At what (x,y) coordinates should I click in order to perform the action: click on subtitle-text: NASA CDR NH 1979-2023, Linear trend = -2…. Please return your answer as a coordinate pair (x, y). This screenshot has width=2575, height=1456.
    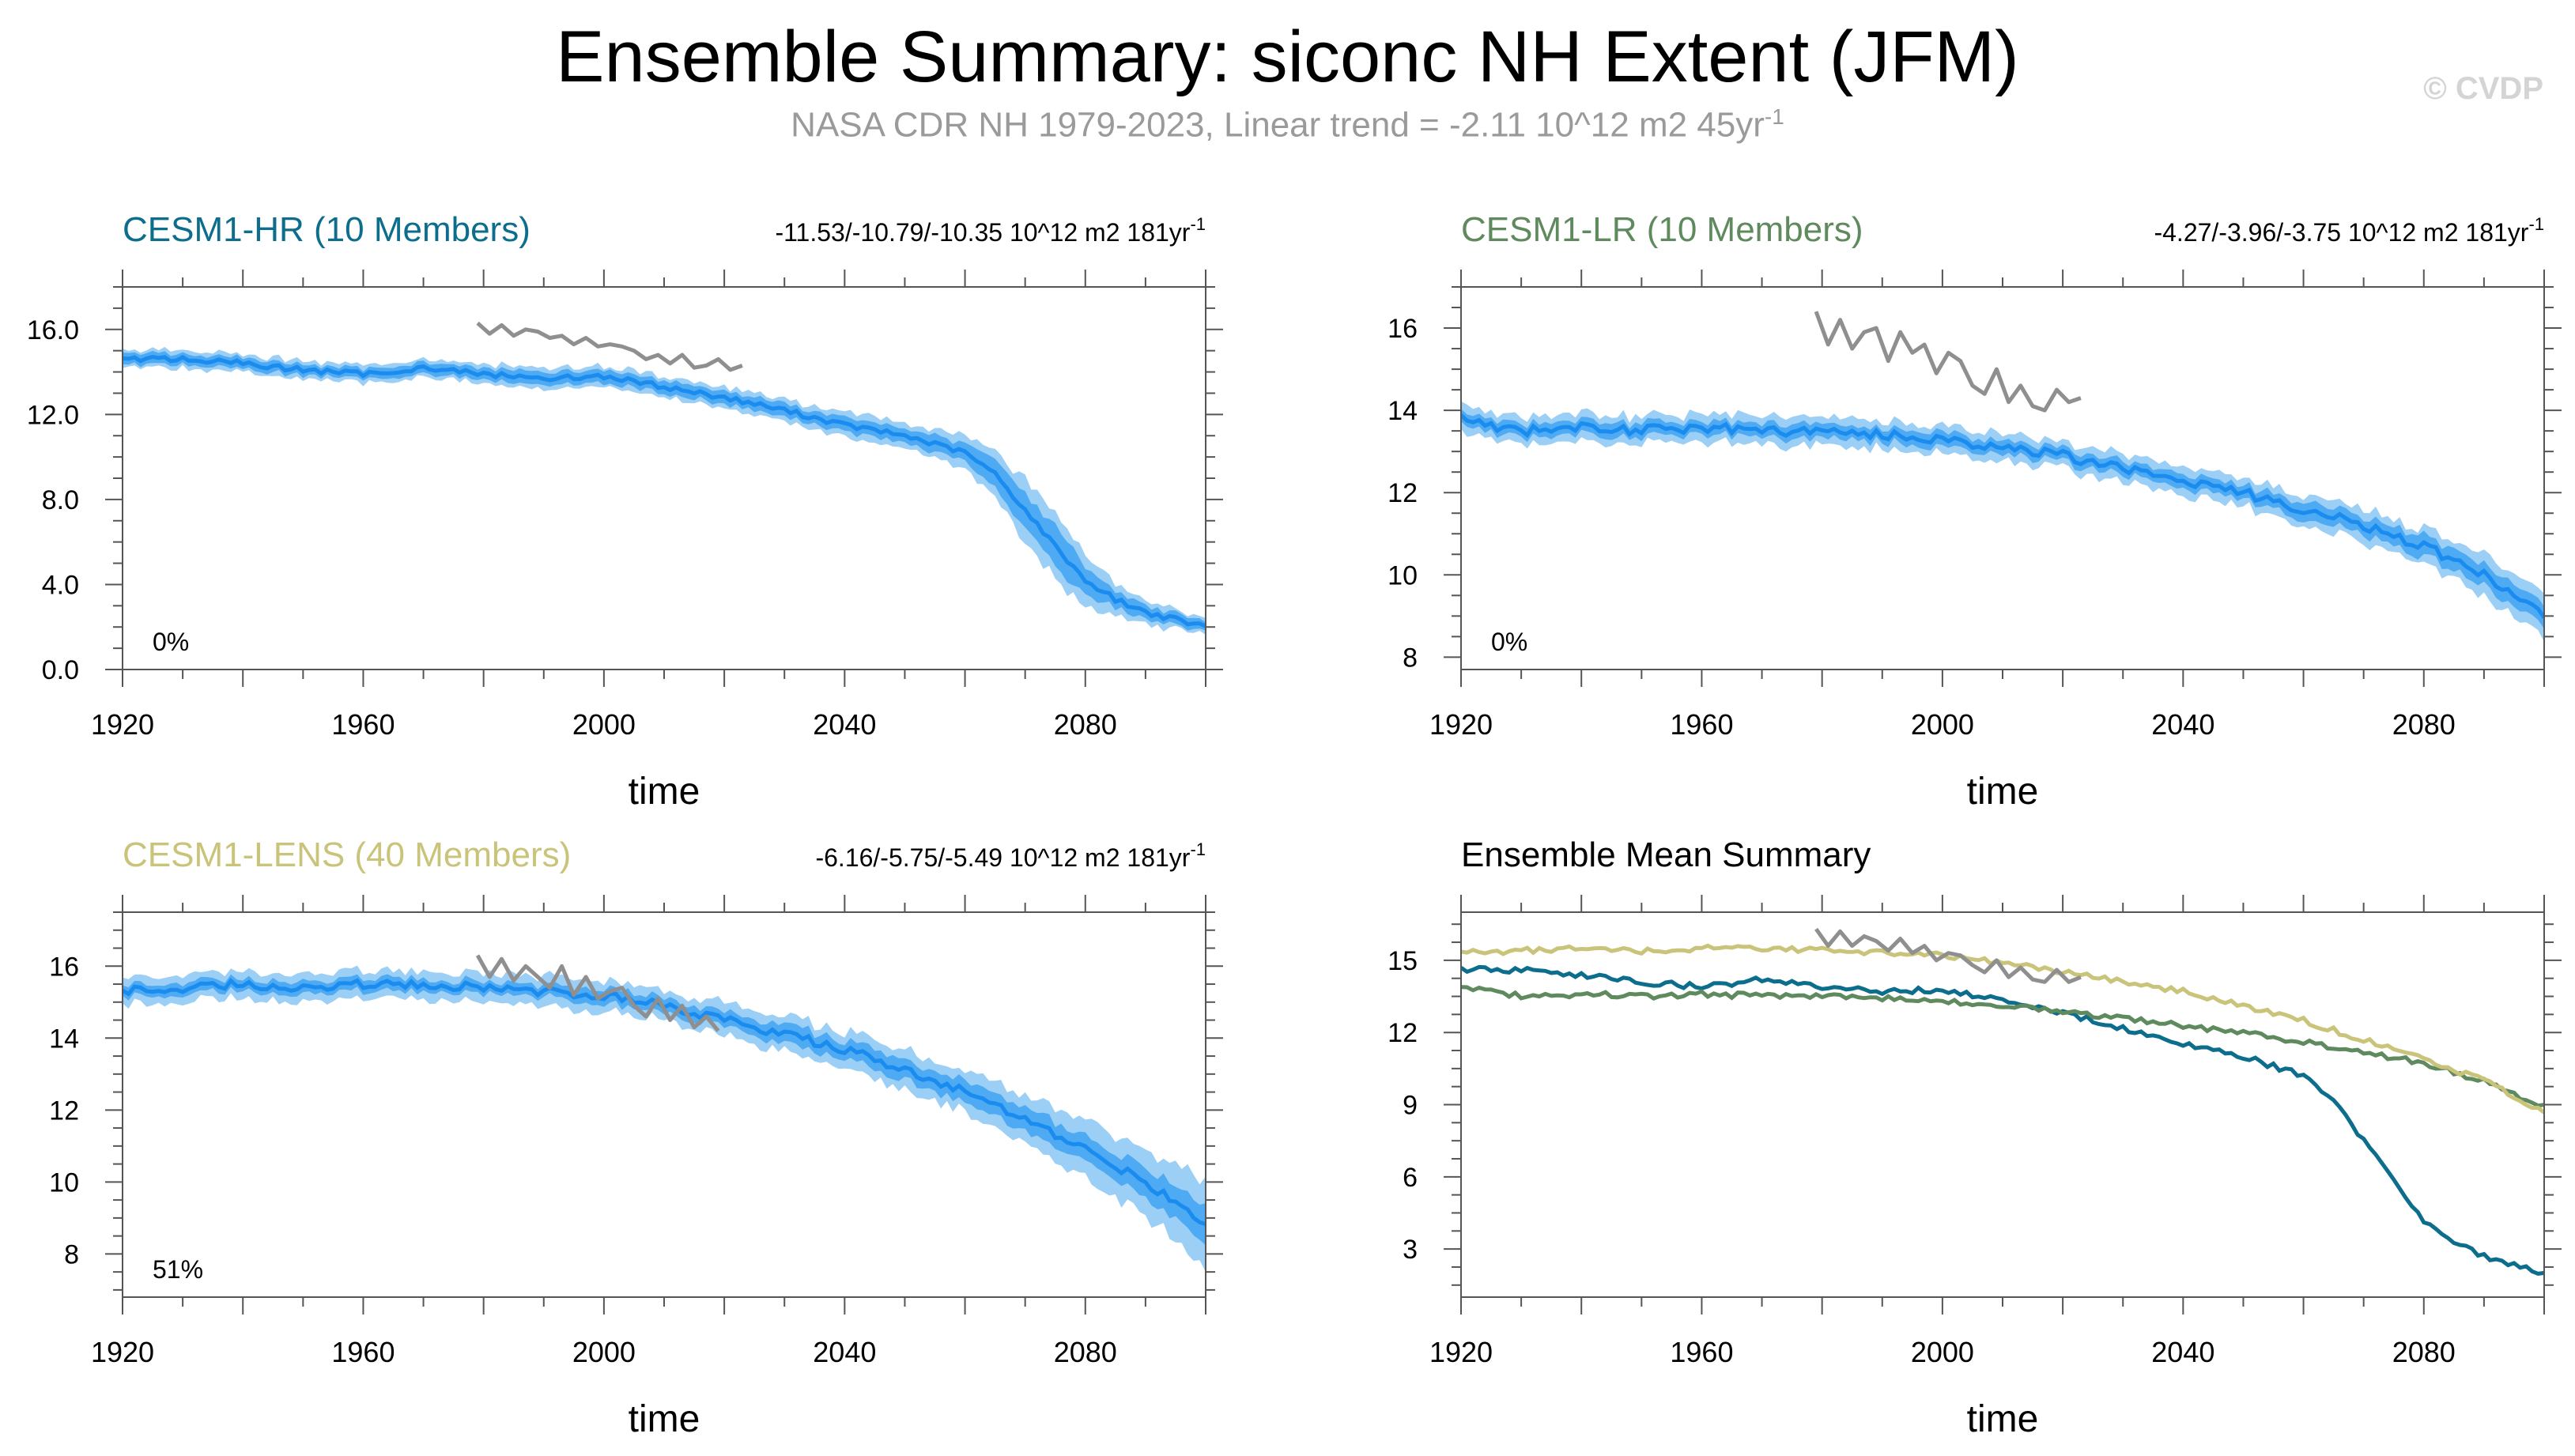
    Looking at the image, I should click on (1278, 125).